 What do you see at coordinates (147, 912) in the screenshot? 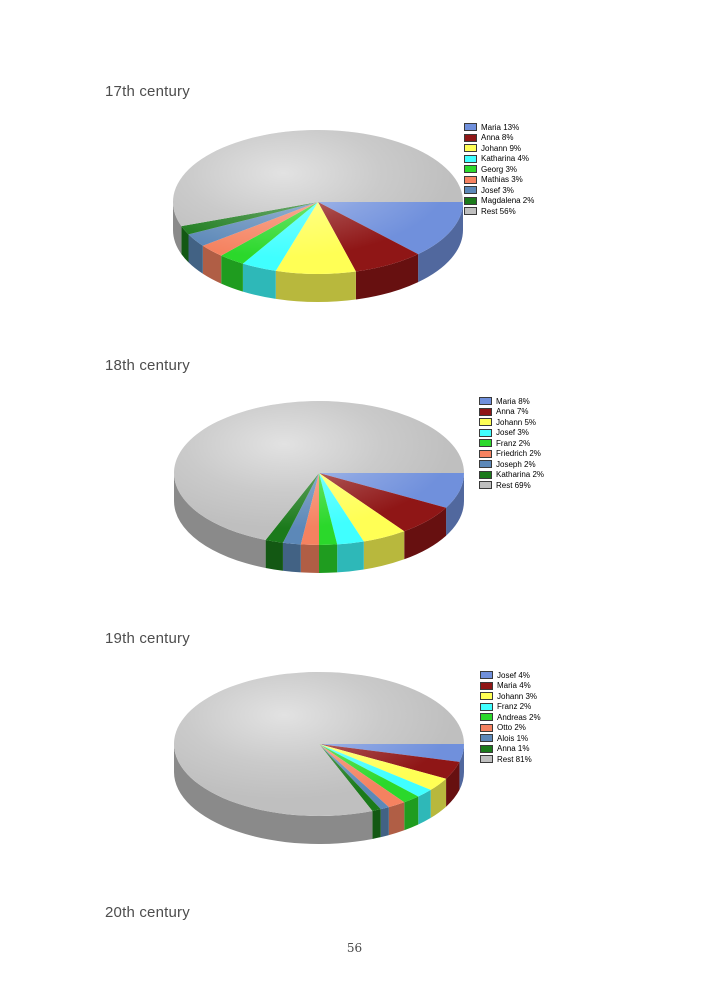
I see `section-heading-20th-century: 20th century` at bounding box center [147, 912].